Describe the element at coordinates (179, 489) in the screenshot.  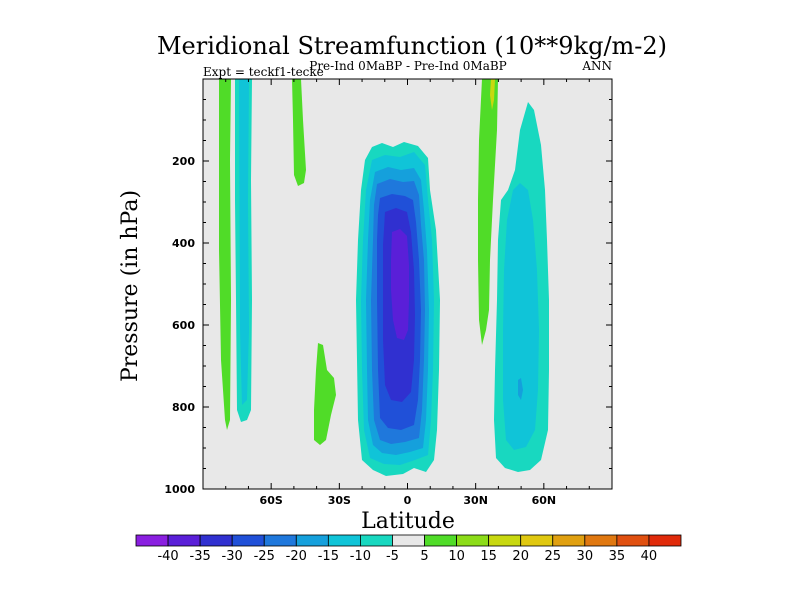
I see `y-tick-label: 1000` at that location.